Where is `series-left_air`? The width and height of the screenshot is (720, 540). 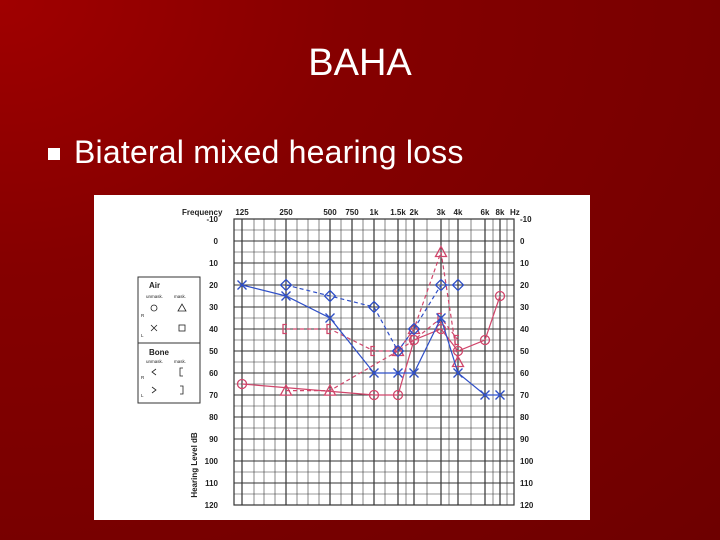 series-left_air is located at coordinates (371, 340).